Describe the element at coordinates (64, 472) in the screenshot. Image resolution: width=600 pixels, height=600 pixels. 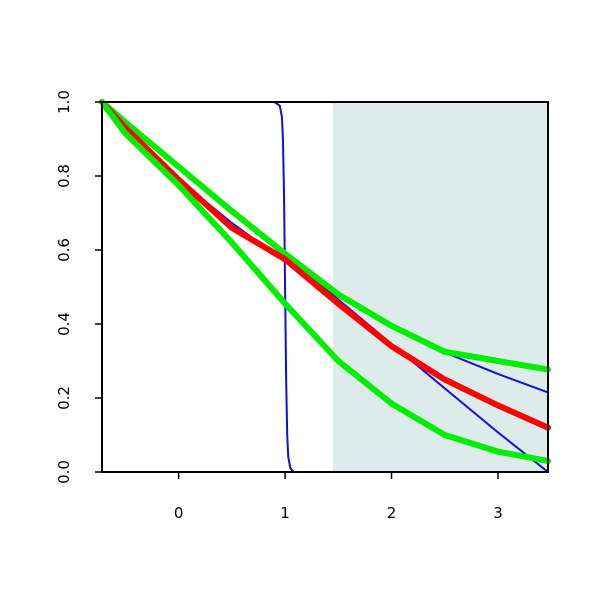
I see `y-tick-label: 0.0` at that location.